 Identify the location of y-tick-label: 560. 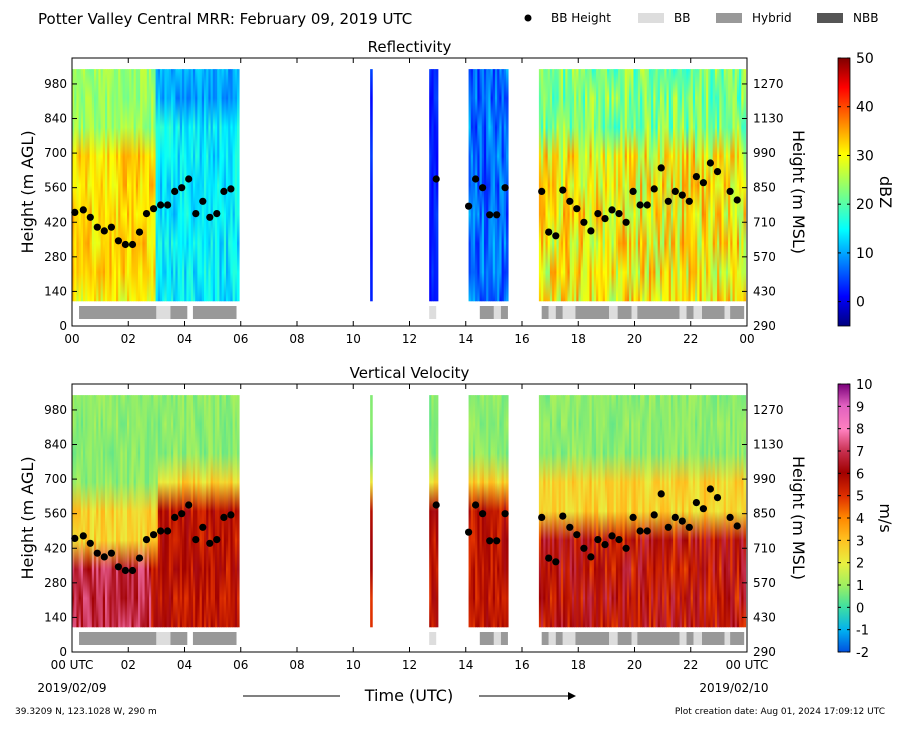
(55, 188).